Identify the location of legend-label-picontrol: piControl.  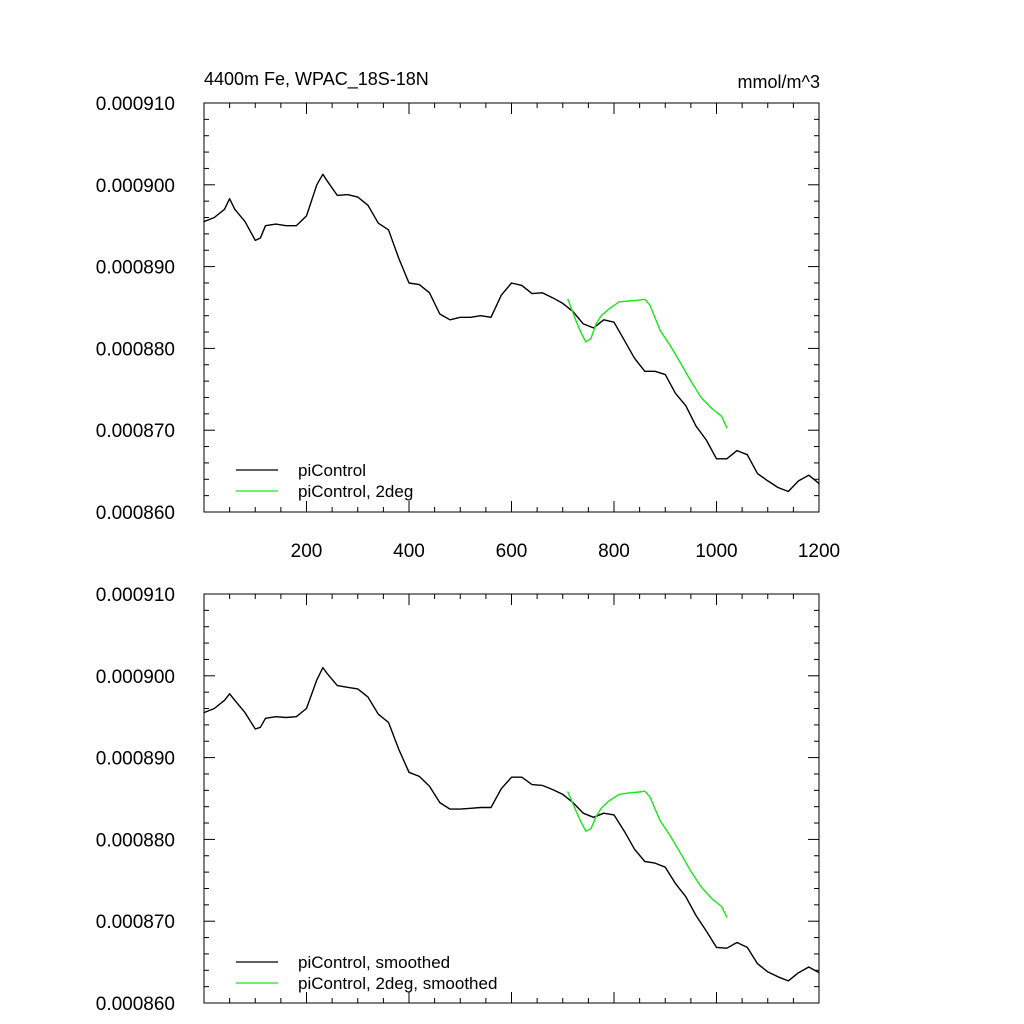
(332, 470).